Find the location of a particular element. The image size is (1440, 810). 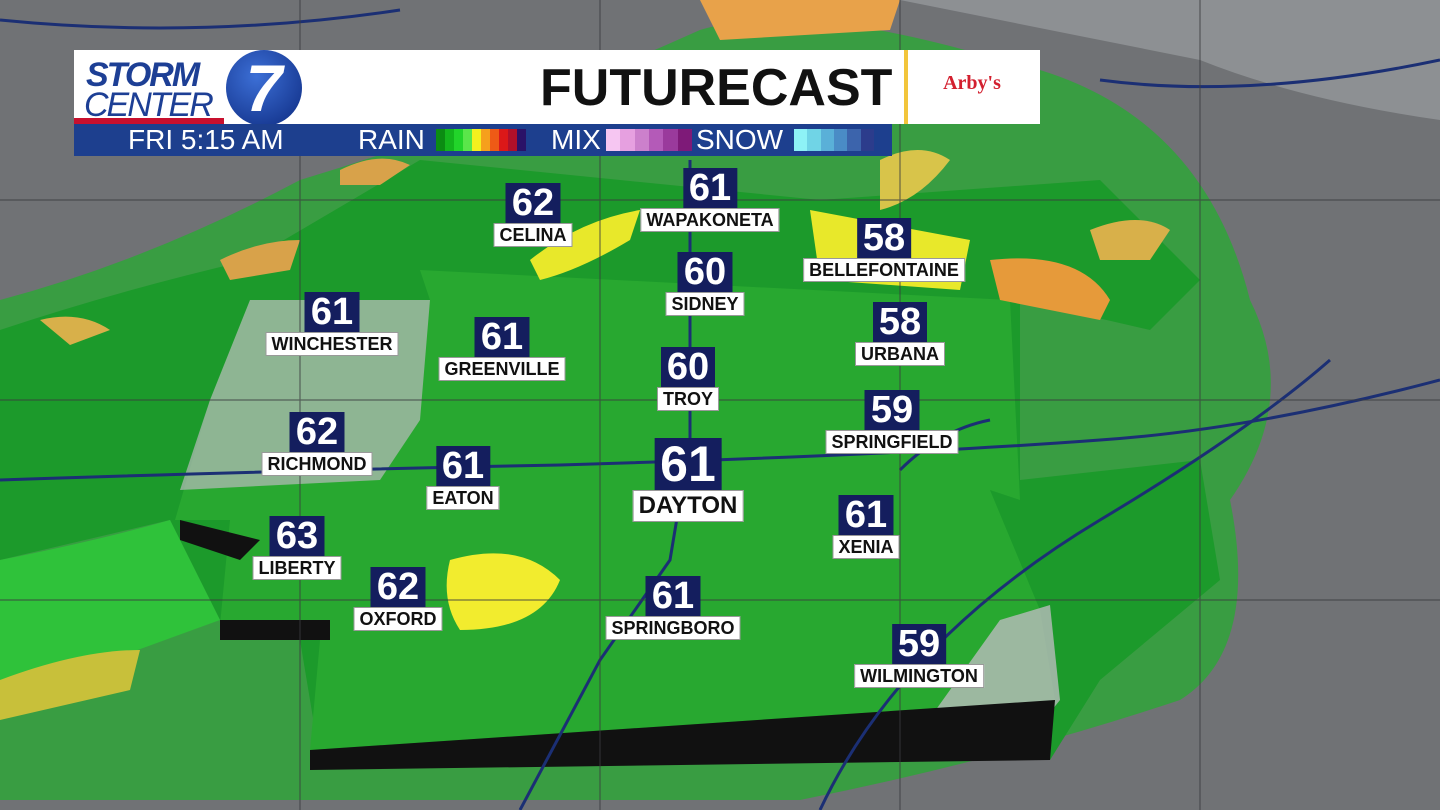

title-banner: STORM CENTER 7 FUTURECAST Arby's is located at coordinates (557, 88).